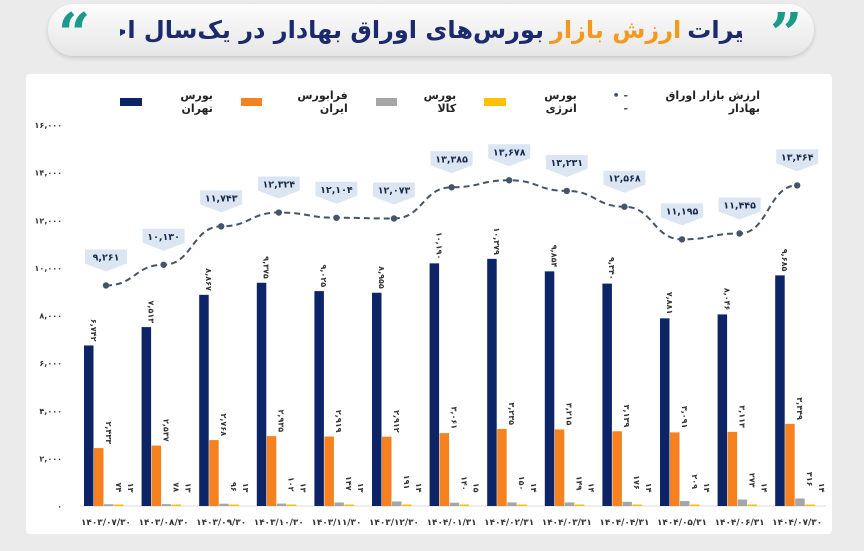 The width and height of the screenshot is (864, 551). I want to click on line-value-label: ۱۳,۲۳۱, so click(566, 163).